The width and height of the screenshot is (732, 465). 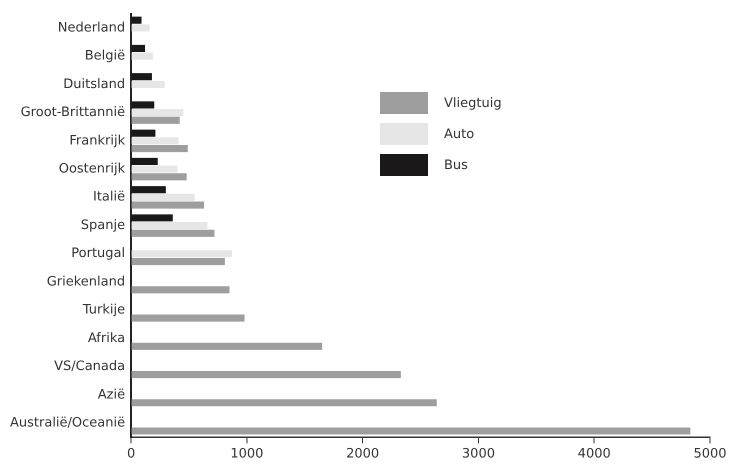 What do you see at coordinates (131, 454) in the screenshot?
I see `x-tick-label: 0` at bounding box center [131, 454].